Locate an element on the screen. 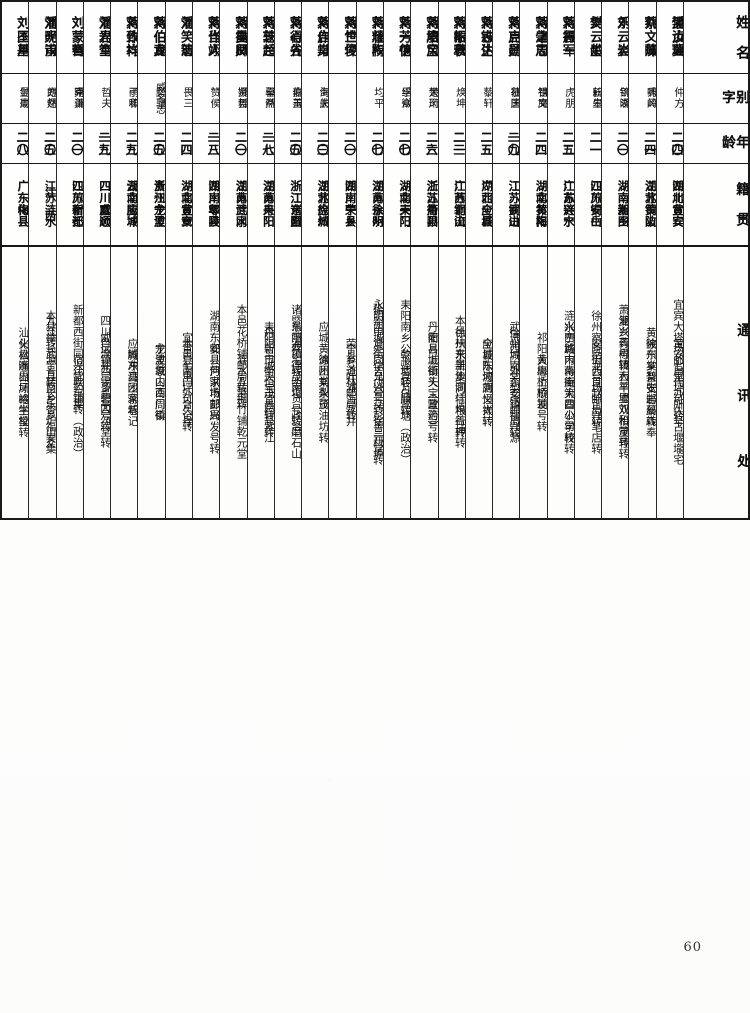  cell-address: 应城黄滩团刘永茂油坊转 is located at coordinates (315, 382).